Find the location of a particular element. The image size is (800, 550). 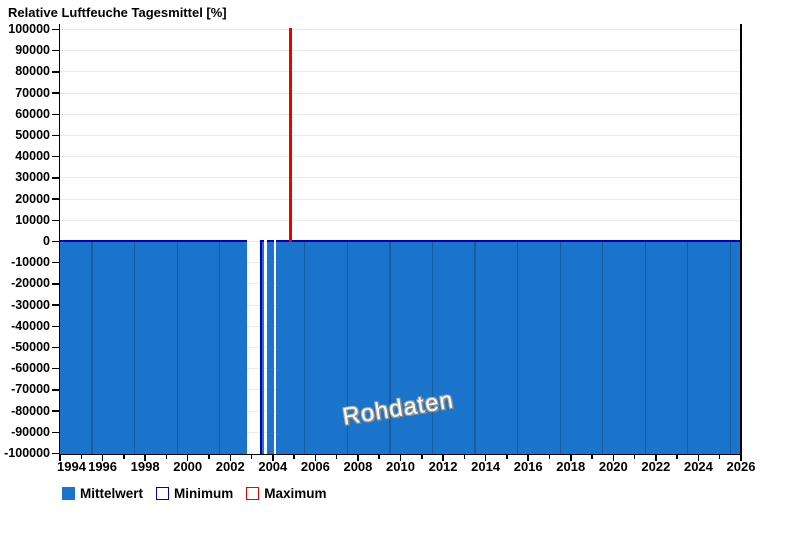

y-tick-label: -60000 is located at coordinates (30, 368).